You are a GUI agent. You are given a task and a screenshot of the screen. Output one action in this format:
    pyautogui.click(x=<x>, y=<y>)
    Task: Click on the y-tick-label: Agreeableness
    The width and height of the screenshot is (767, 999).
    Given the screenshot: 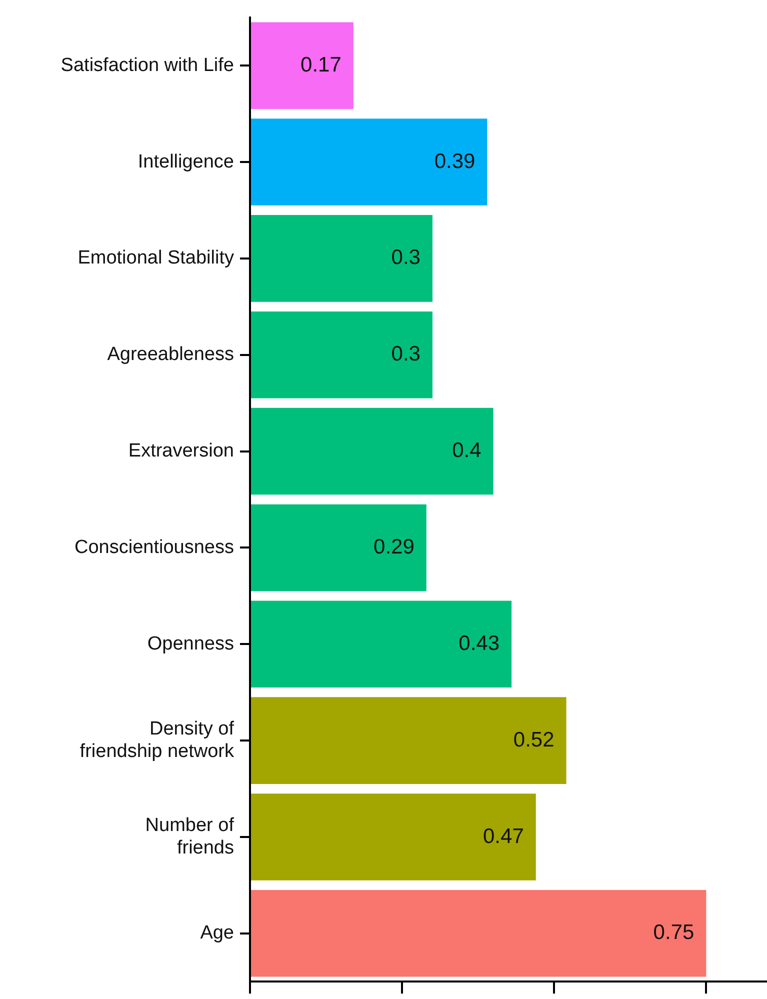 What is the action you would take?
    pyautogui.click(x=170, y=355)
    